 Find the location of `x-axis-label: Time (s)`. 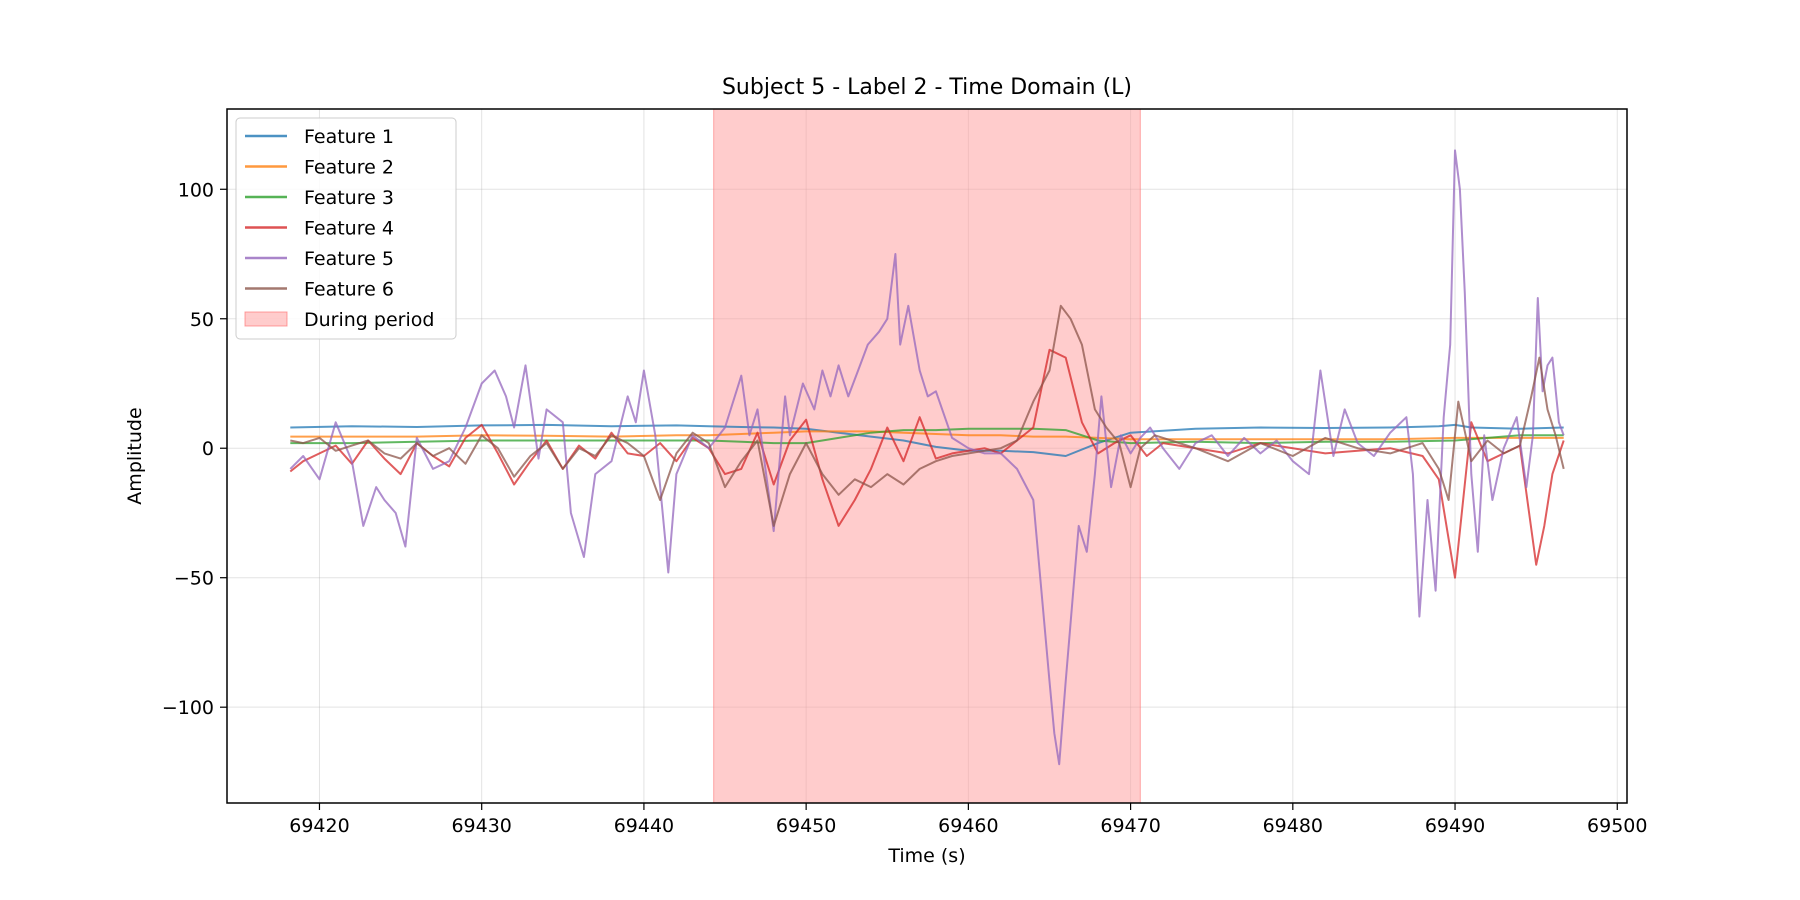

x-axis-label: Time (s) is located at coordinates (926, 856).